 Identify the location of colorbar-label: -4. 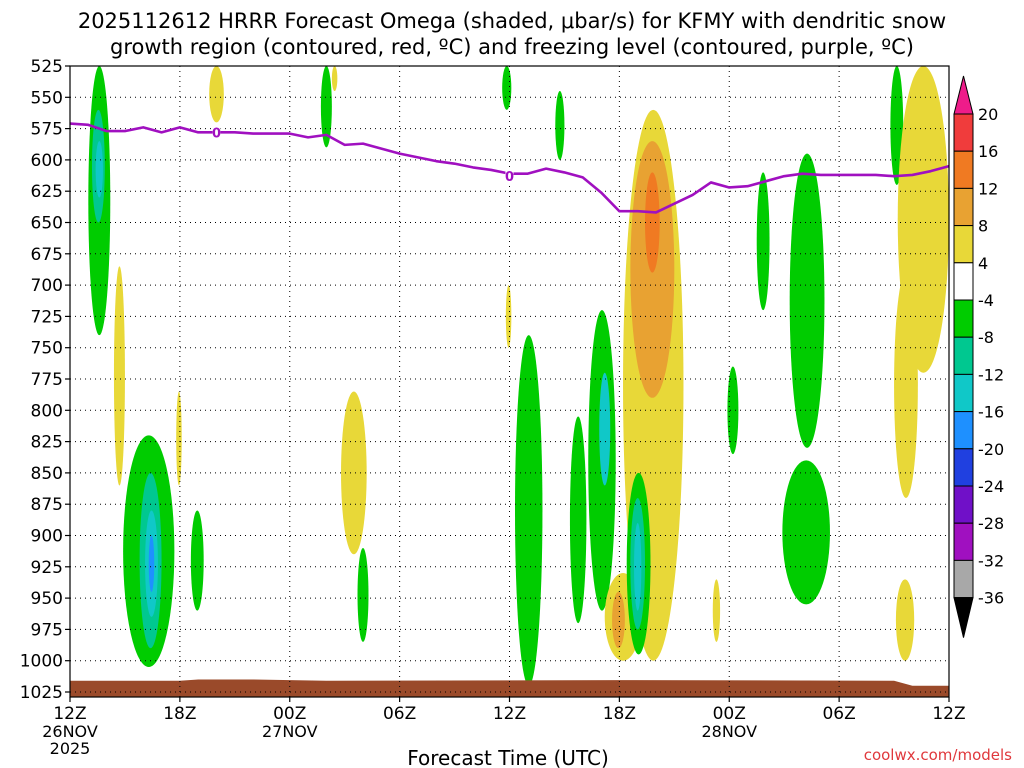
(986, 300).